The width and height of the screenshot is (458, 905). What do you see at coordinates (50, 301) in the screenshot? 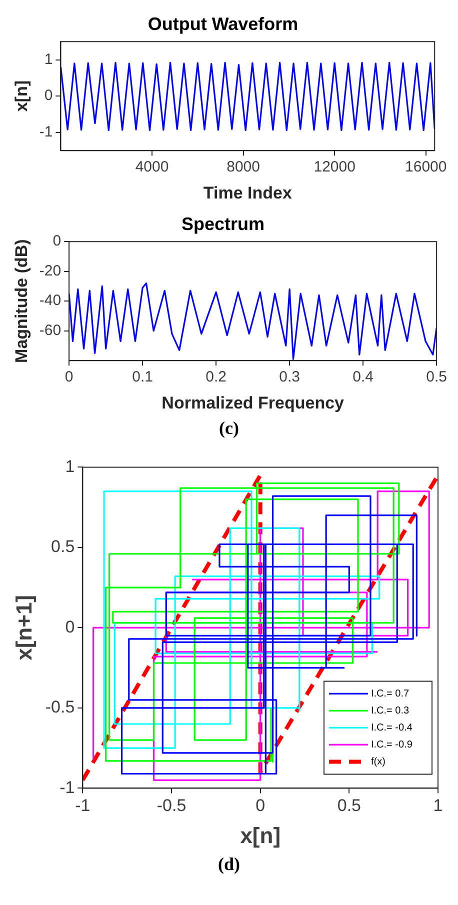
I see `y-tick-label: -40` at bounding box center [50, 301].